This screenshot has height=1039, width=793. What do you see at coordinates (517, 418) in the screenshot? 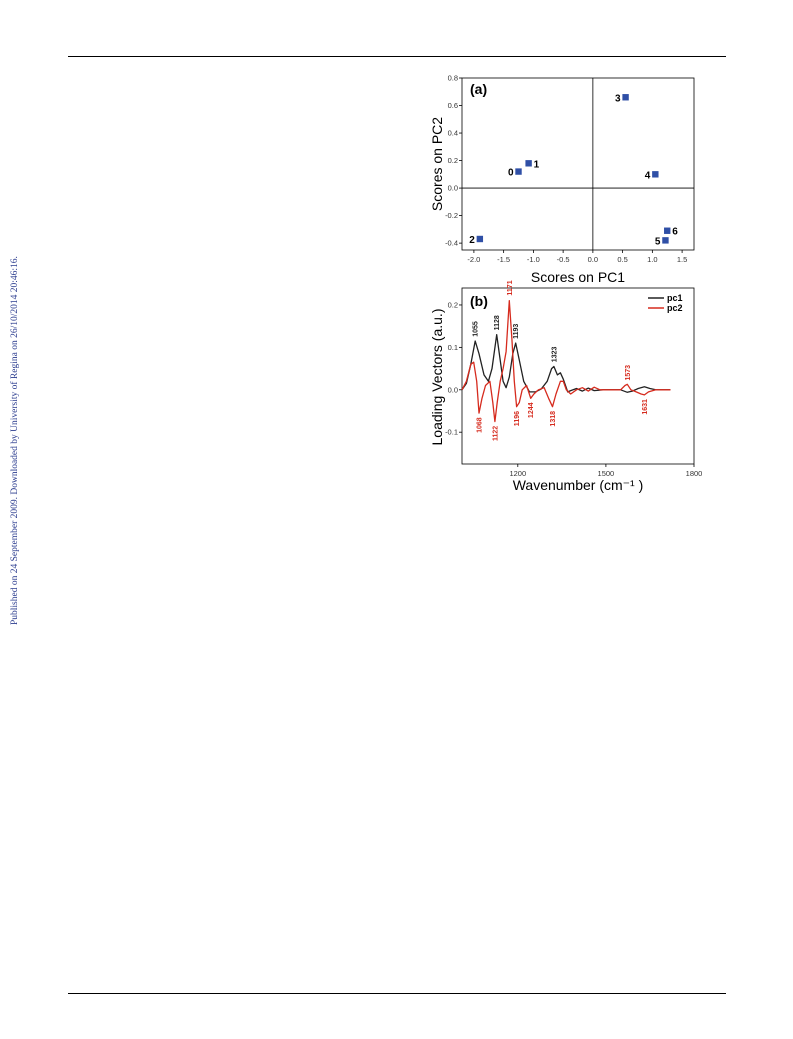
I see `peak-label-1196: 1196` at bounding box center [517, 418].